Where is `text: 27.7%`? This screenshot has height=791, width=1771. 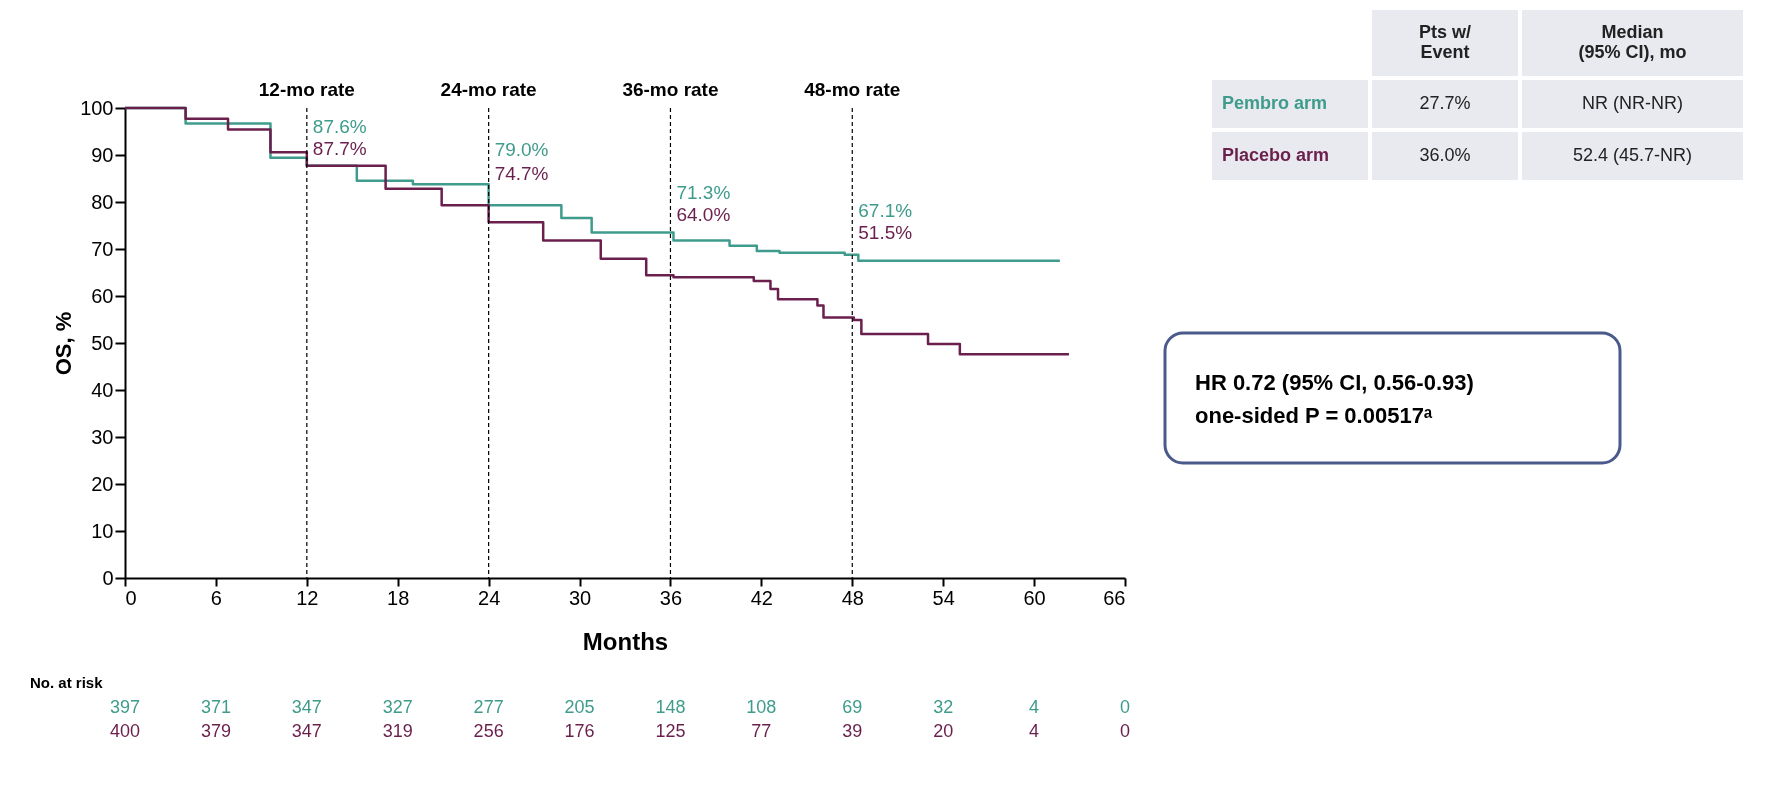
text: 27.7% is located at coordinates (1445, 103).